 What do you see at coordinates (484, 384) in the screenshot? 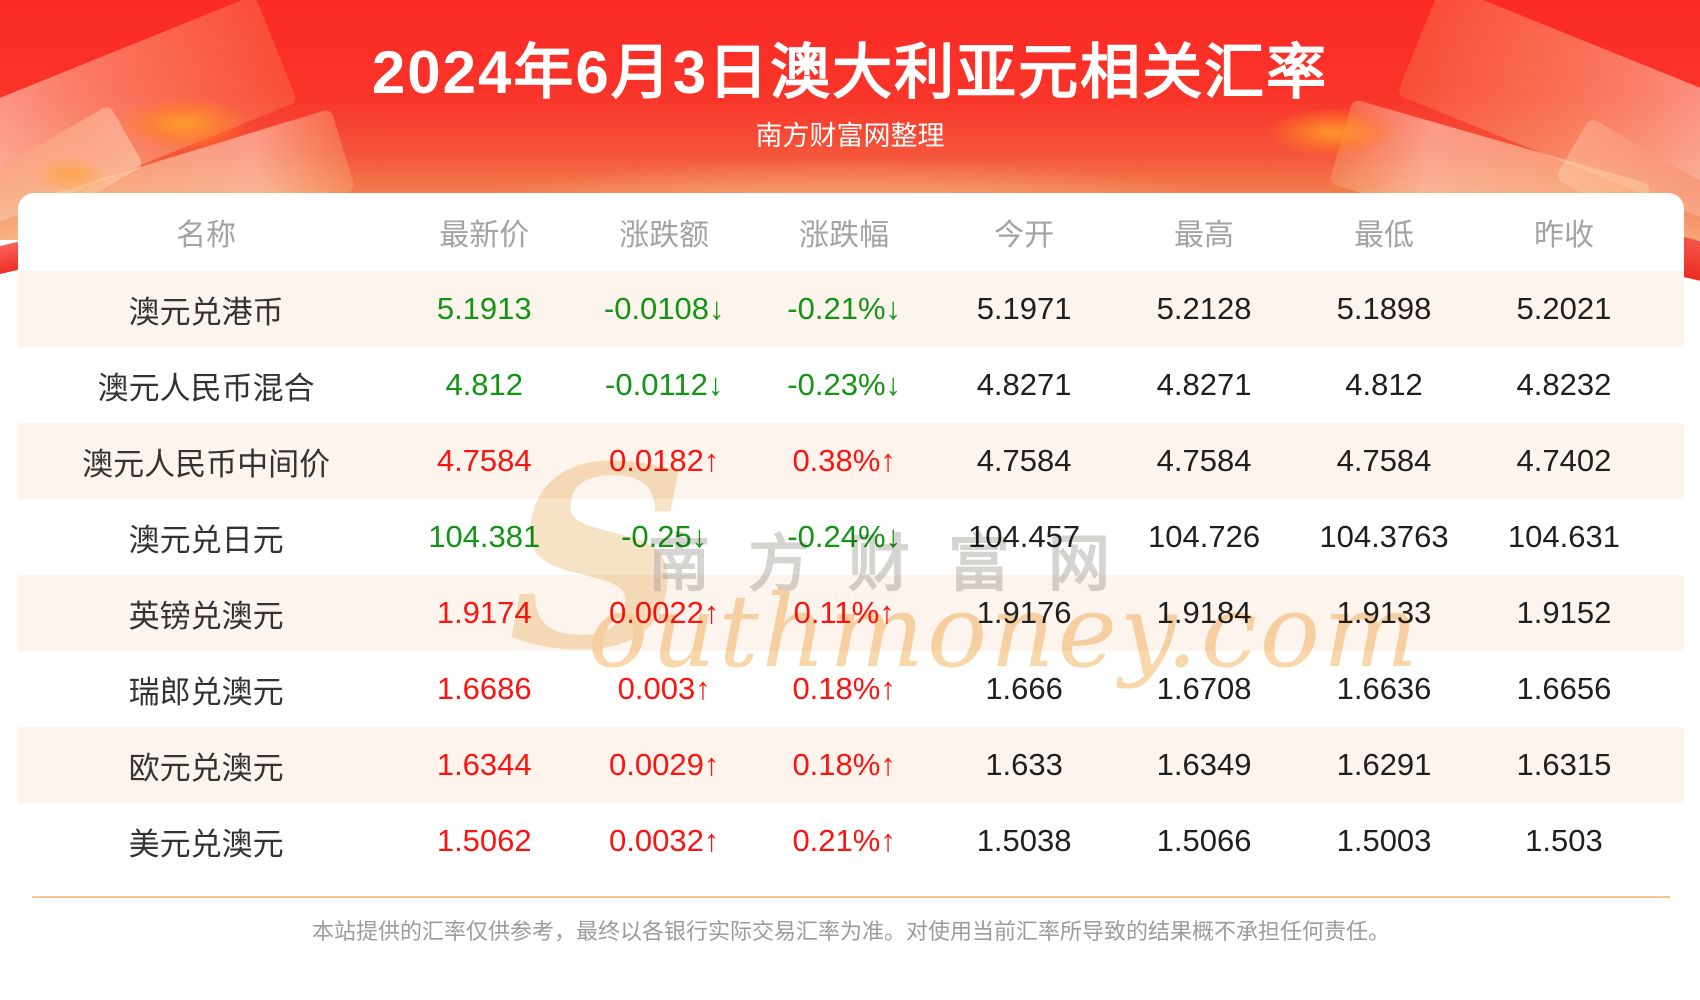
I see `cell-latest: 4.812` at bounding box center [484, 384].